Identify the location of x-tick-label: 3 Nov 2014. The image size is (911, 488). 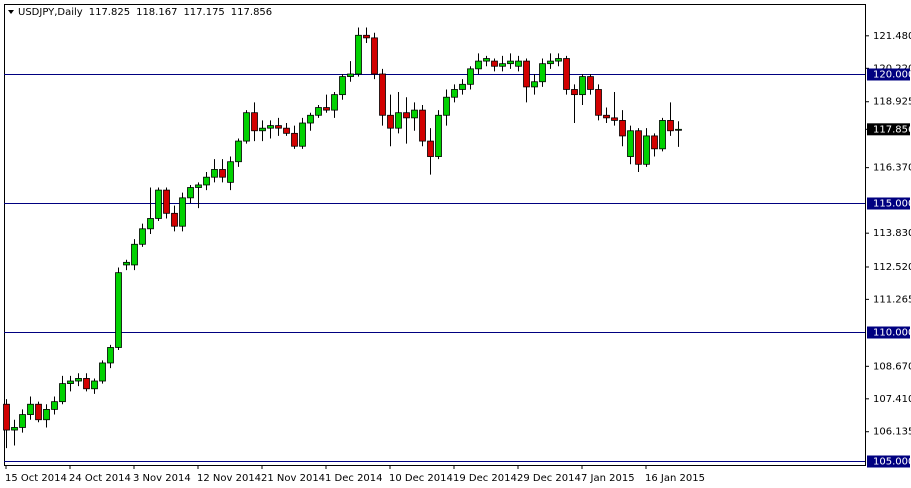
(162, 478).